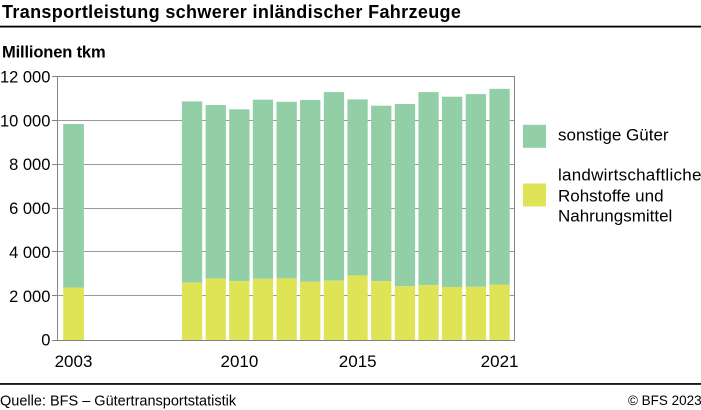  I want to click on svg-text: Nahrungsmittel, so click(615, 215).